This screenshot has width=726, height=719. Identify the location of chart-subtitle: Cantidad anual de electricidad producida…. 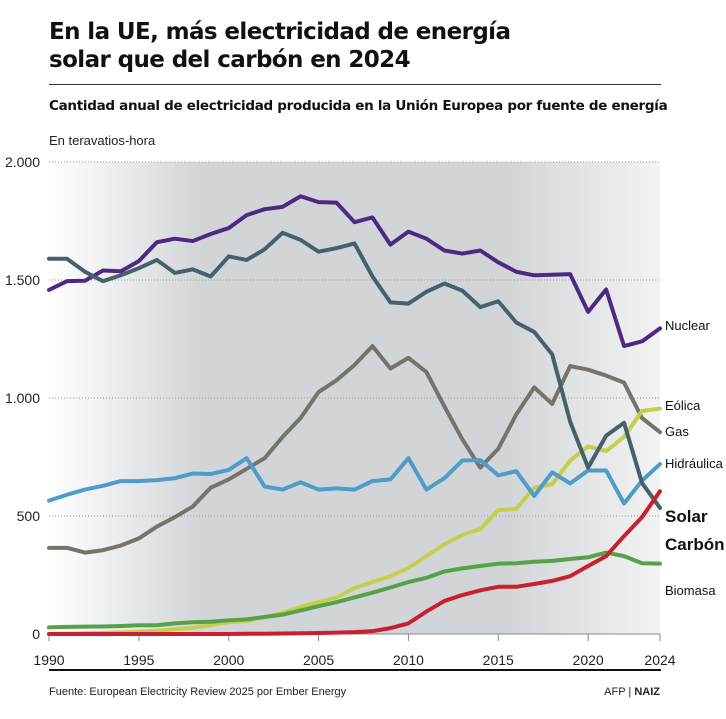
(358, 106).